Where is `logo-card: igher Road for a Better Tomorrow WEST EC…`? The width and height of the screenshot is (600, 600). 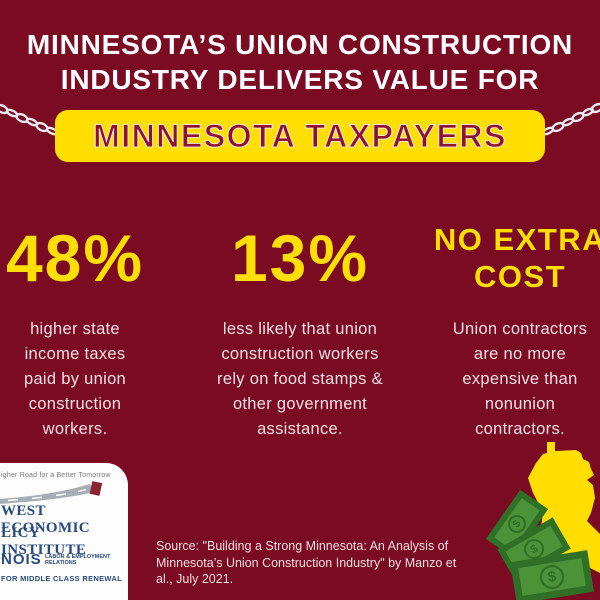
logo-card: igher Road for a Better Tomorrow WEST EC… is located at coordinates (64, 531).